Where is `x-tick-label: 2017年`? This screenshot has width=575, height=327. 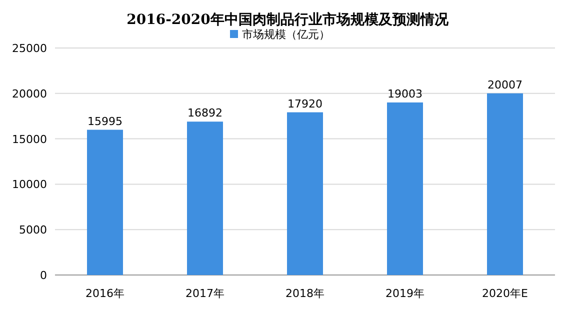
x-tick-label: 2017年 is located at coordinates (205, 293).